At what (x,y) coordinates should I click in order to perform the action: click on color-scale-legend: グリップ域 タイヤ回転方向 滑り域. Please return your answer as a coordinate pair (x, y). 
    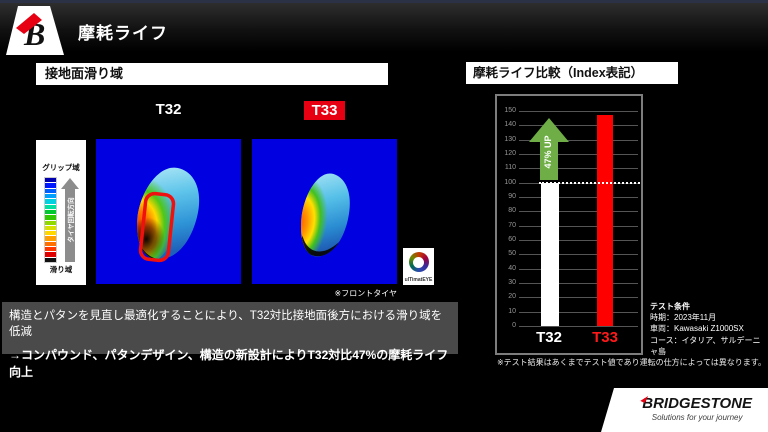
    Looking at the image, I should click on (61, 212).